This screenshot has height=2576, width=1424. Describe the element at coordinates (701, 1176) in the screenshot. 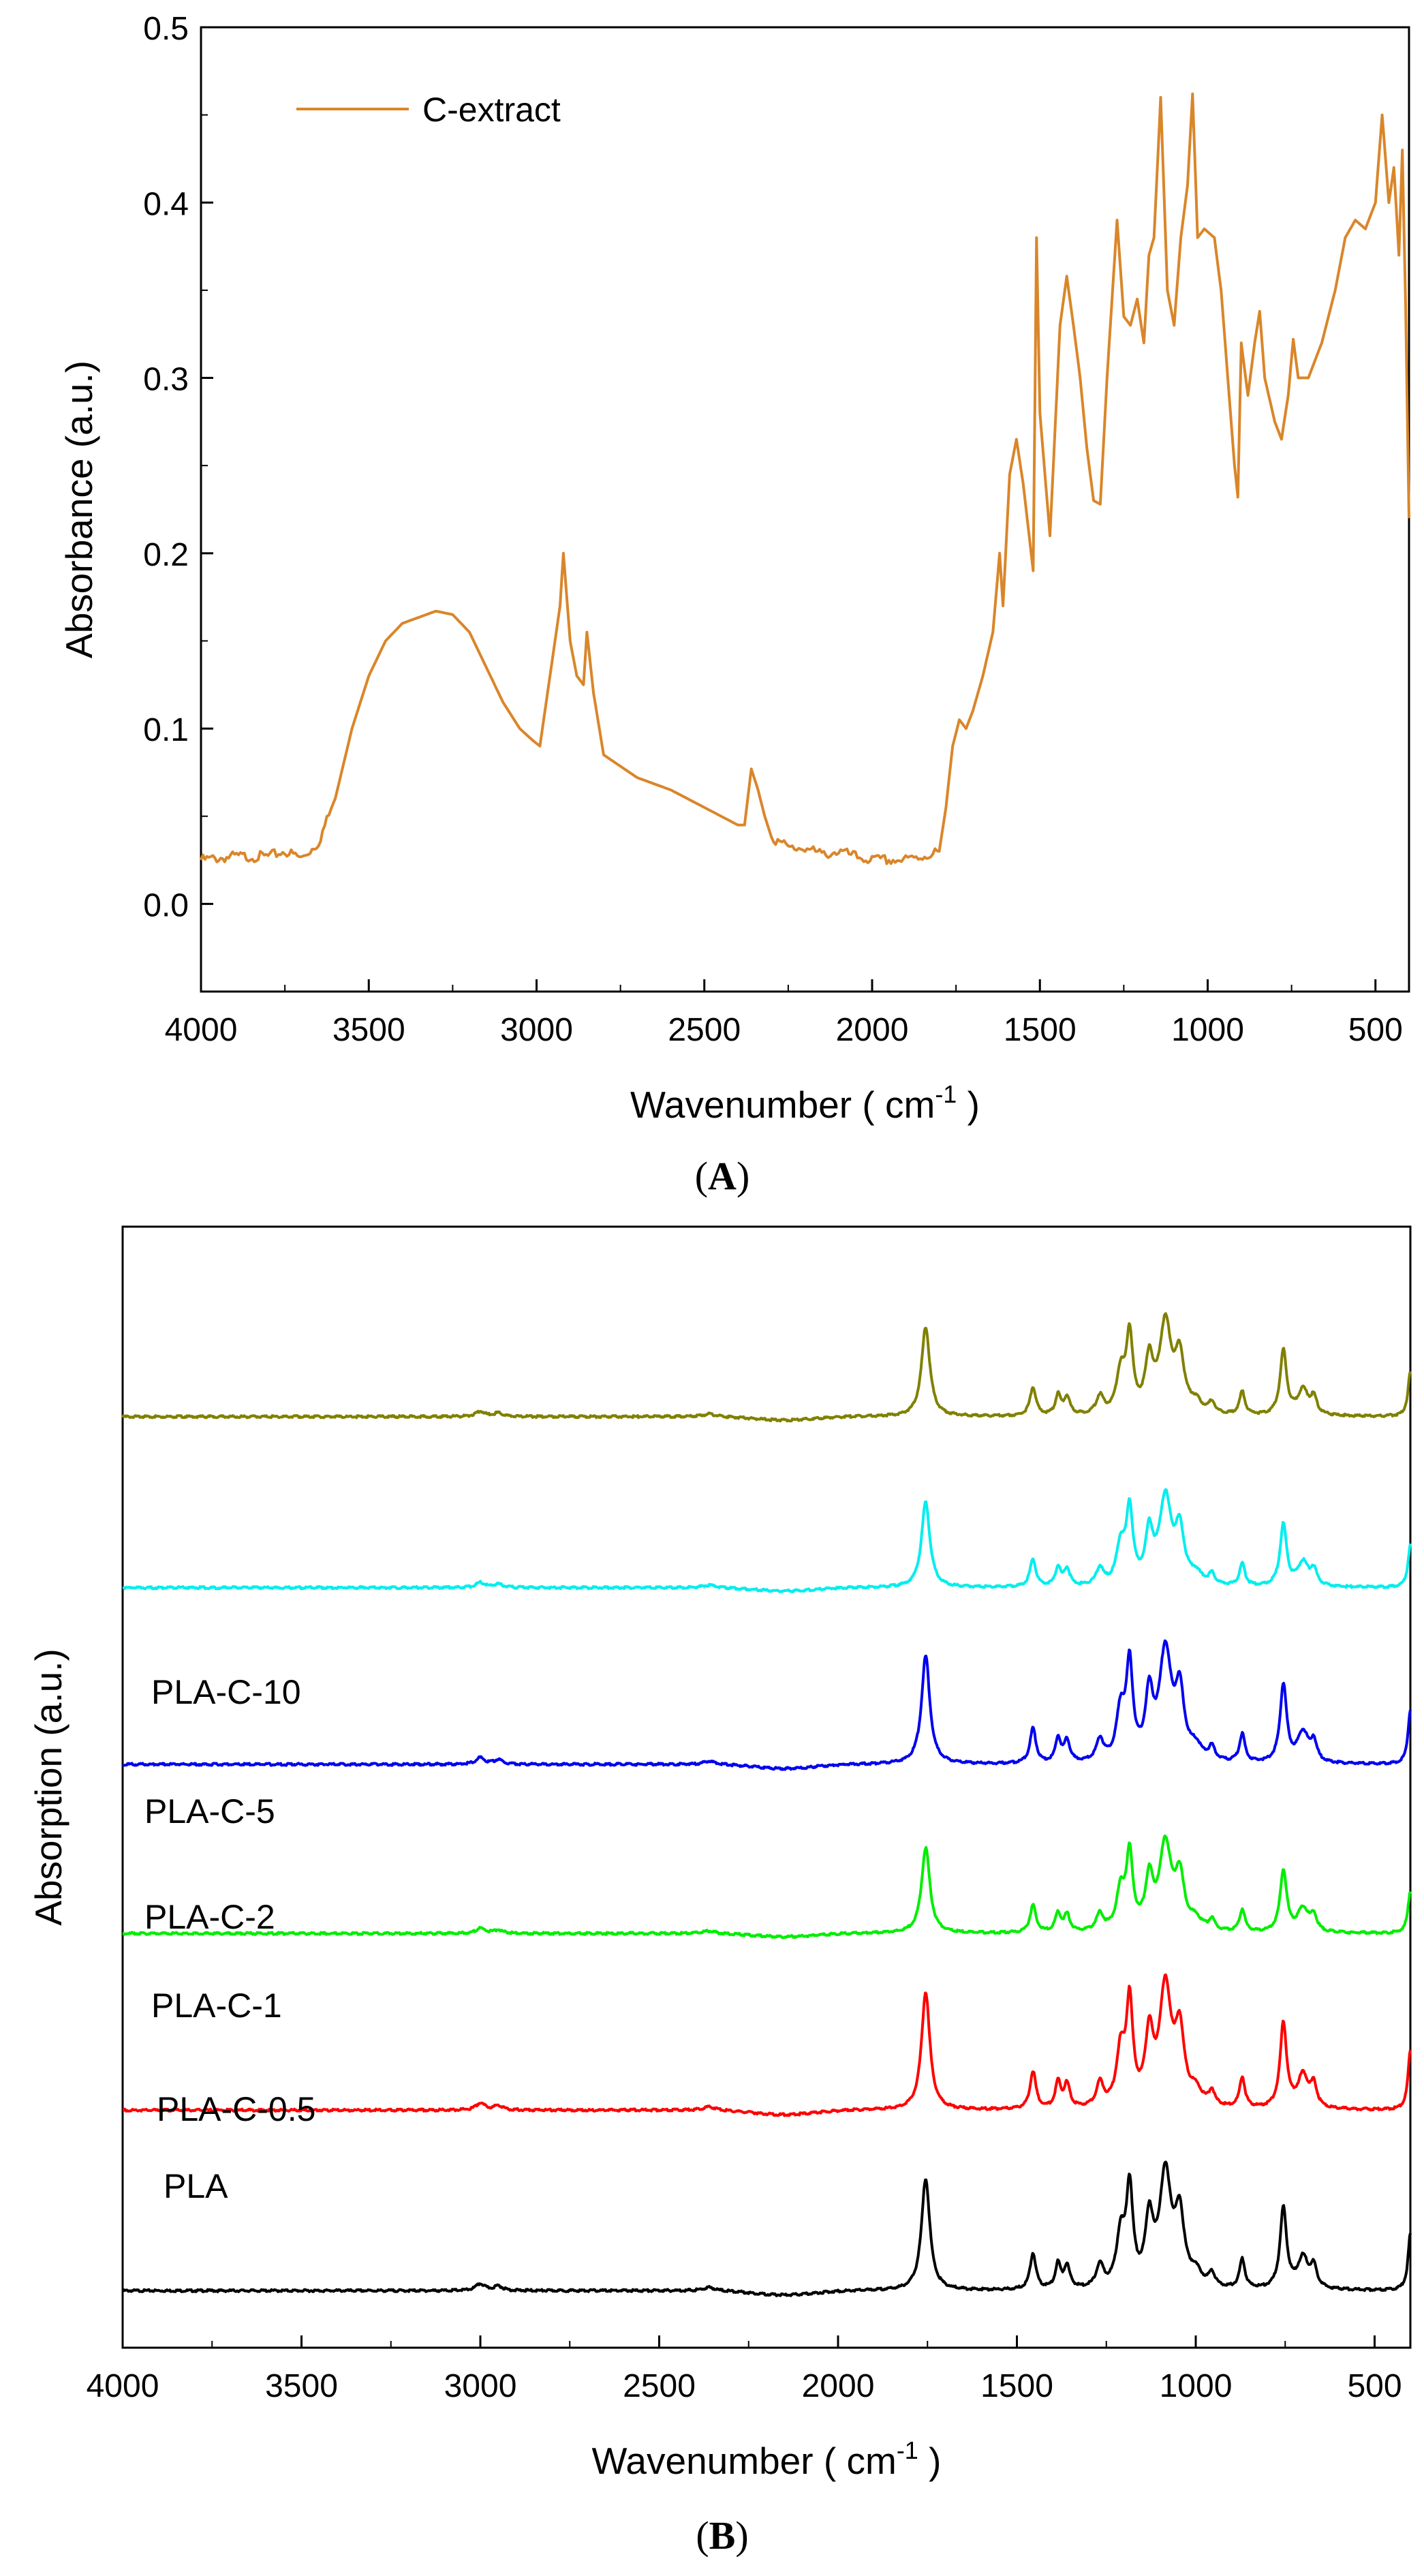

I see `panel-a-caption-paren-open: (` at that location.